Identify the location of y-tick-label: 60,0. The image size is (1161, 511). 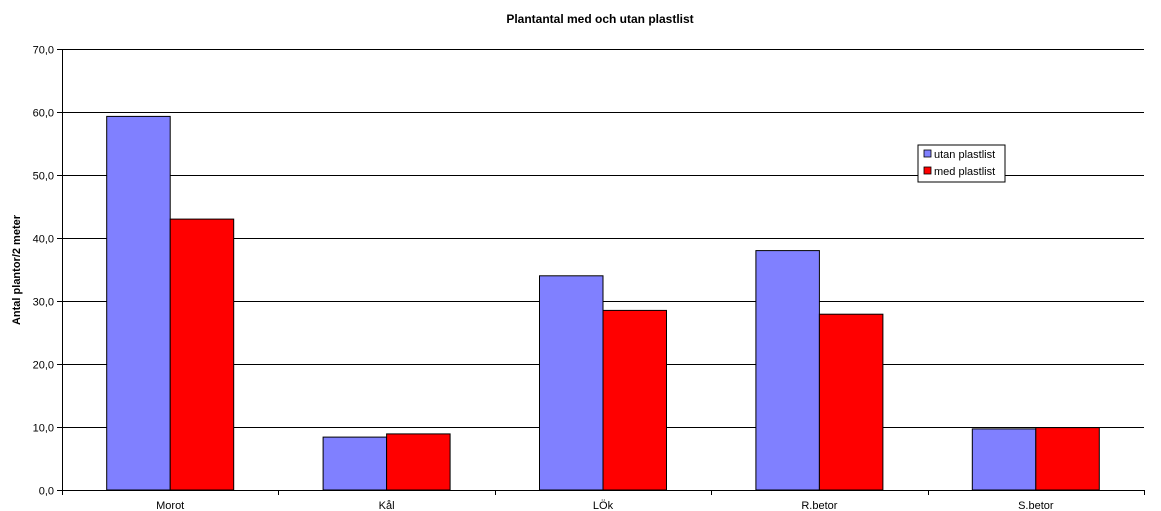
(43, 114).